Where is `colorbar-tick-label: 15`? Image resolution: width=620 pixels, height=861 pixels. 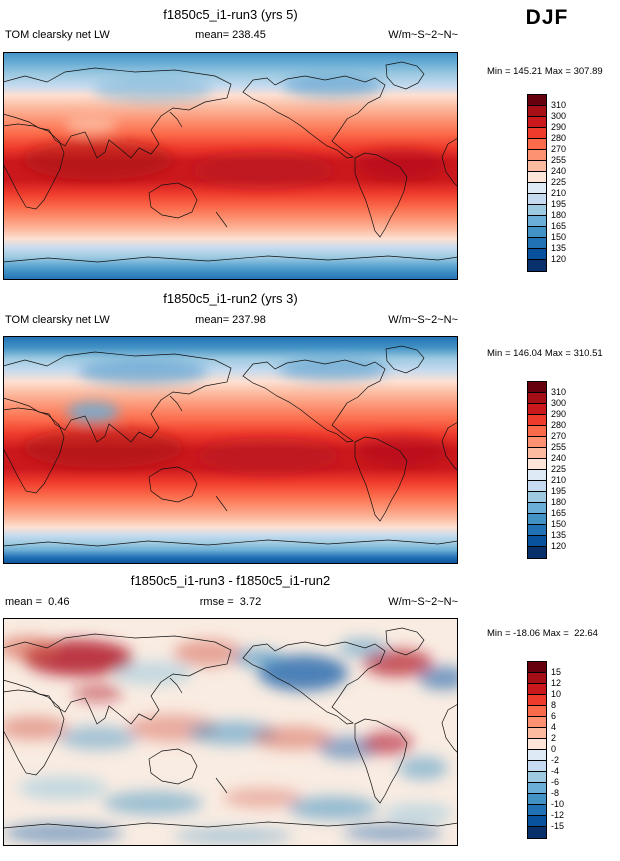
colorbar-tick-label: 15 is located at coordinates (556, 672).